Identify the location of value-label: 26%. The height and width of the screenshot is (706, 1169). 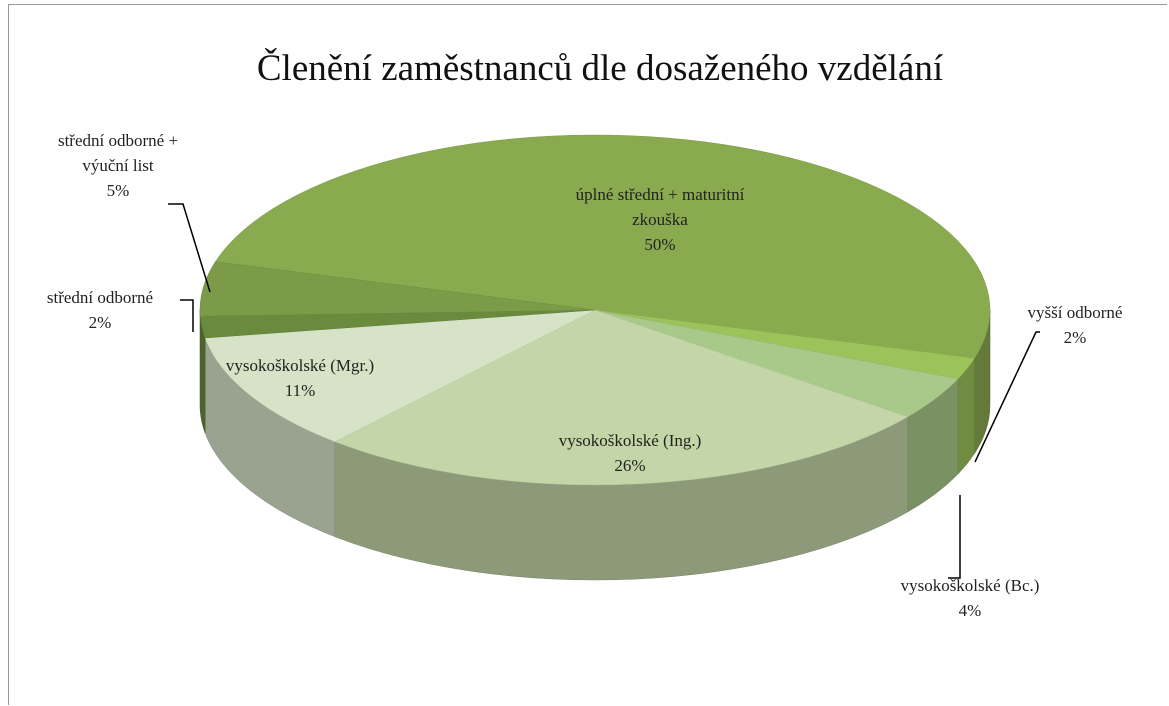
(630, 465).